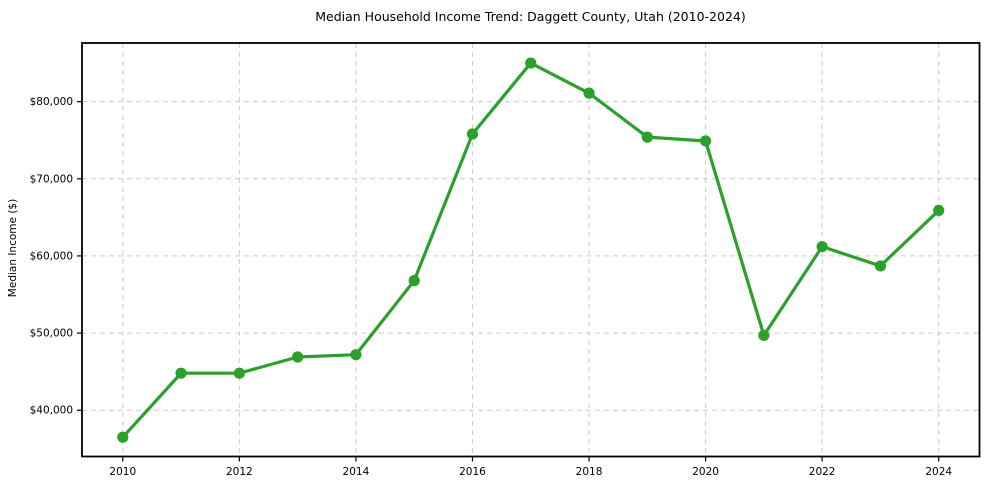 Image resolution: width=989 pixels, height=490 pixels. I want to click on y-tick-label: $80,000, so click(51, 102).